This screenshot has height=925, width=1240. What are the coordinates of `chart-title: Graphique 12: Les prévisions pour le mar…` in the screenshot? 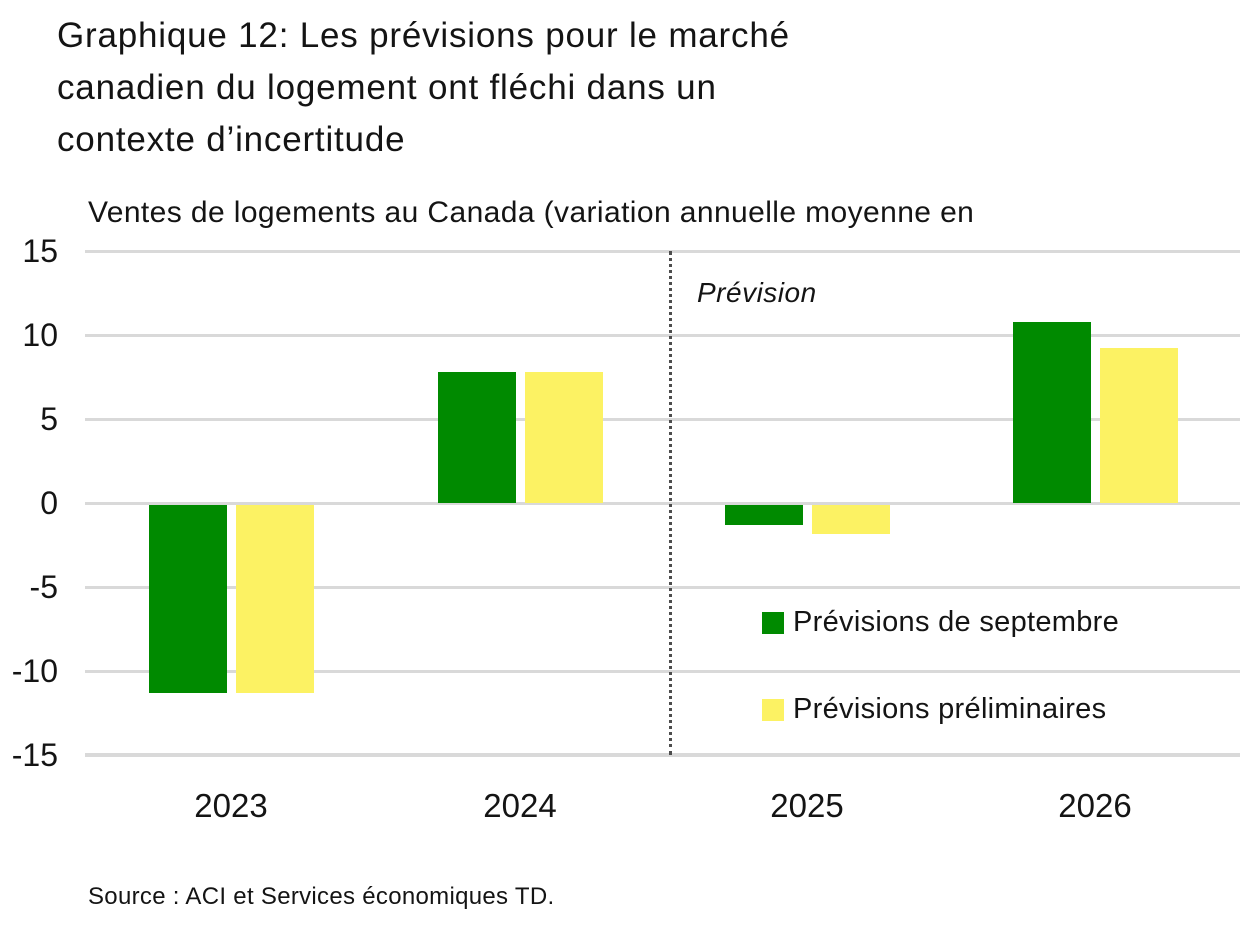 It's located at (547, 88).